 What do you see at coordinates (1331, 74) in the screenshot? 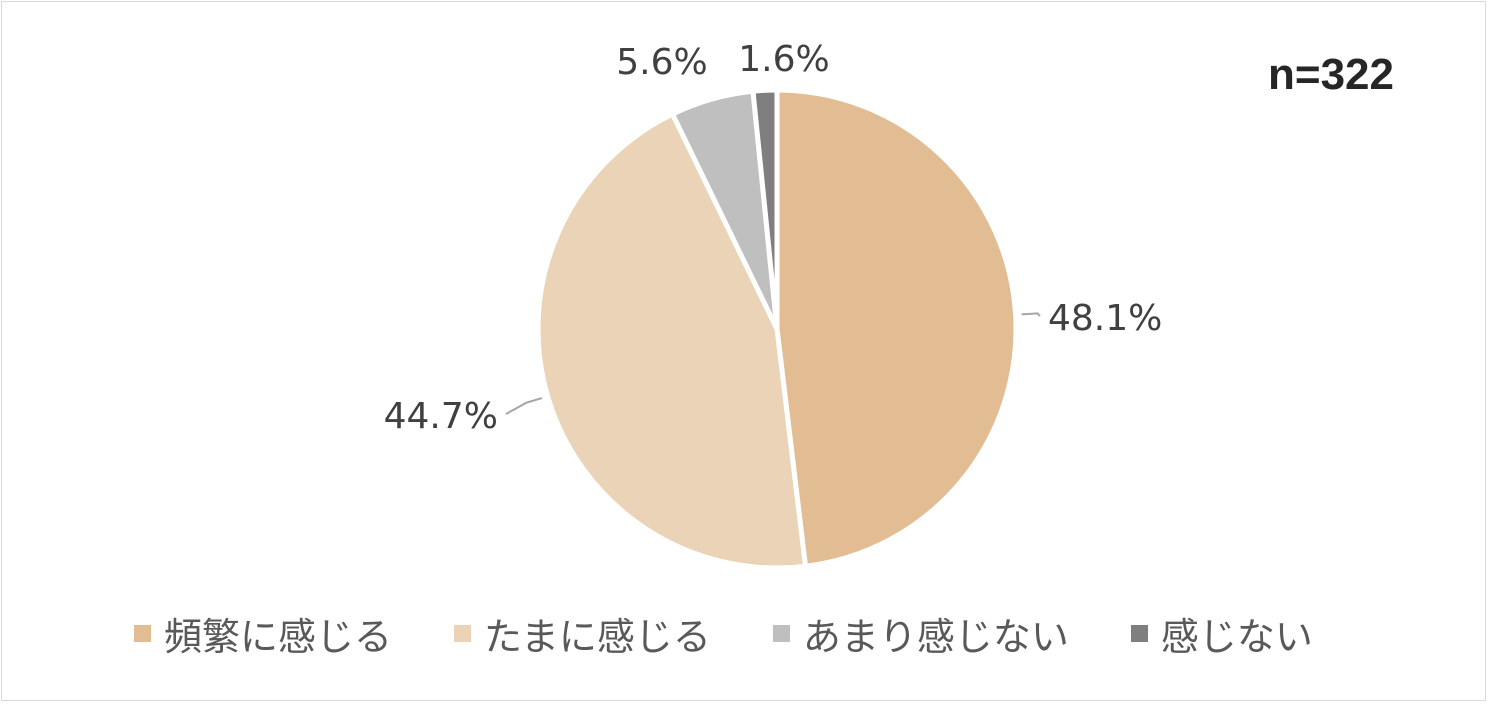
I see `sample-size-label: n=322` at bounding box center [1331, 74].